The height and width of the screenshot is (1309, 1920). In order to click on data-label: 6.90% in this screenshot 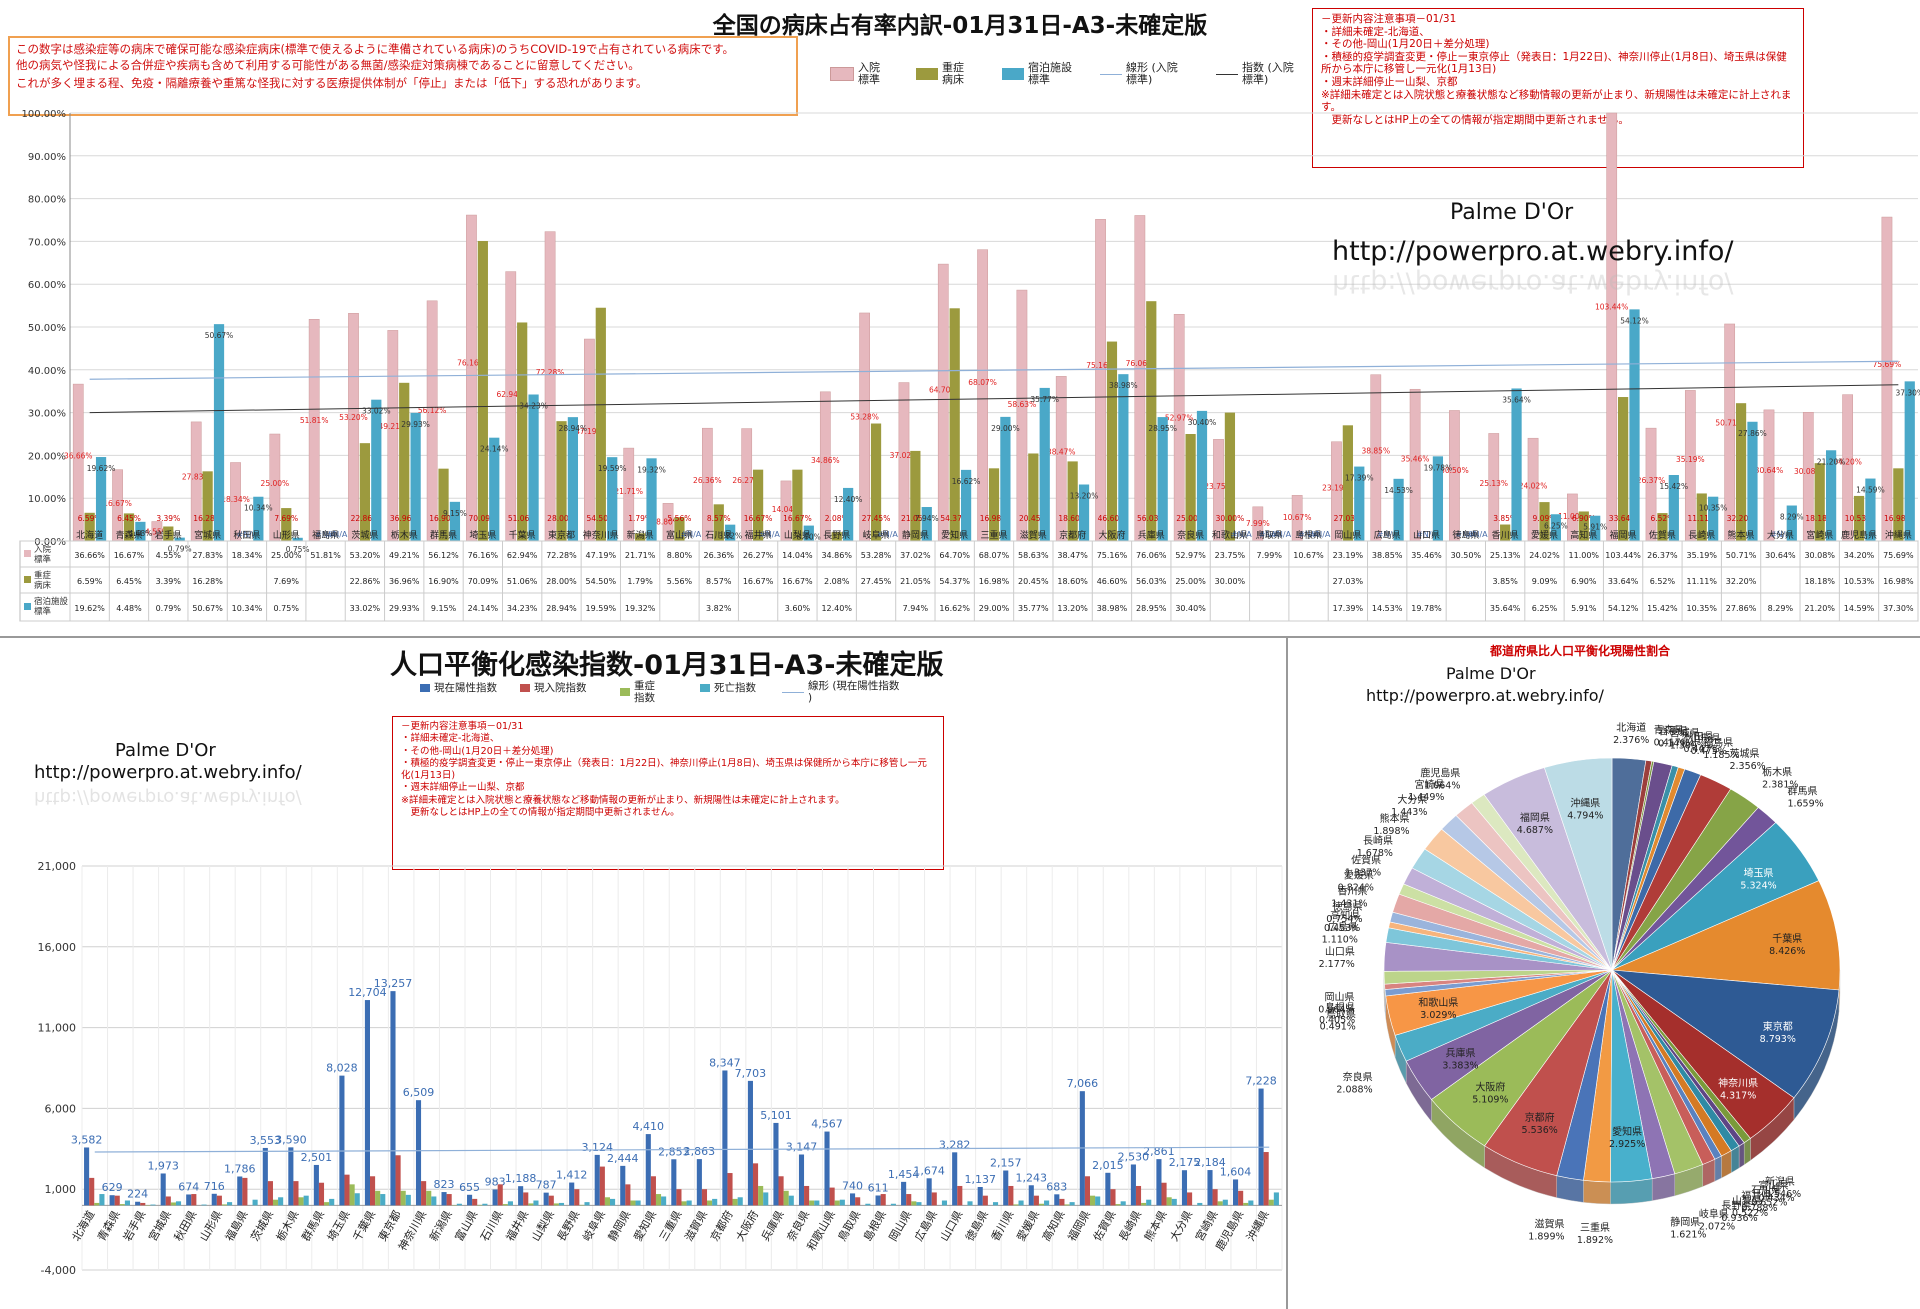, I will do `click(1584, 518)`.